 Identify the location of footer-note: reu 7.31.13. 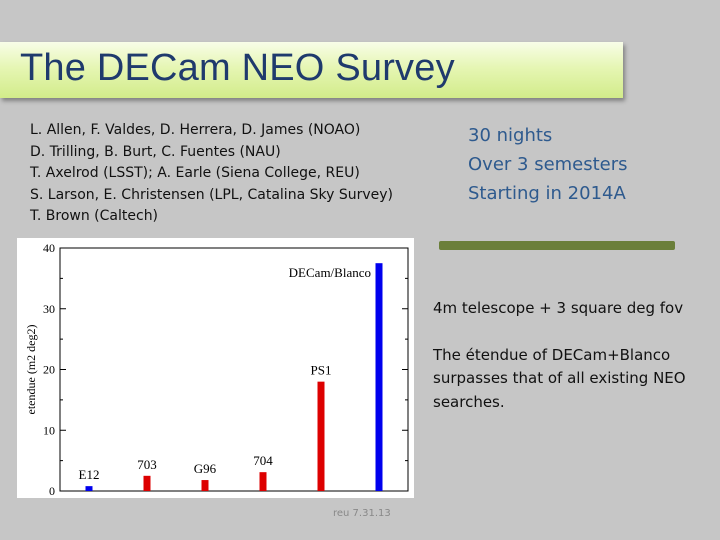
(362, 513).